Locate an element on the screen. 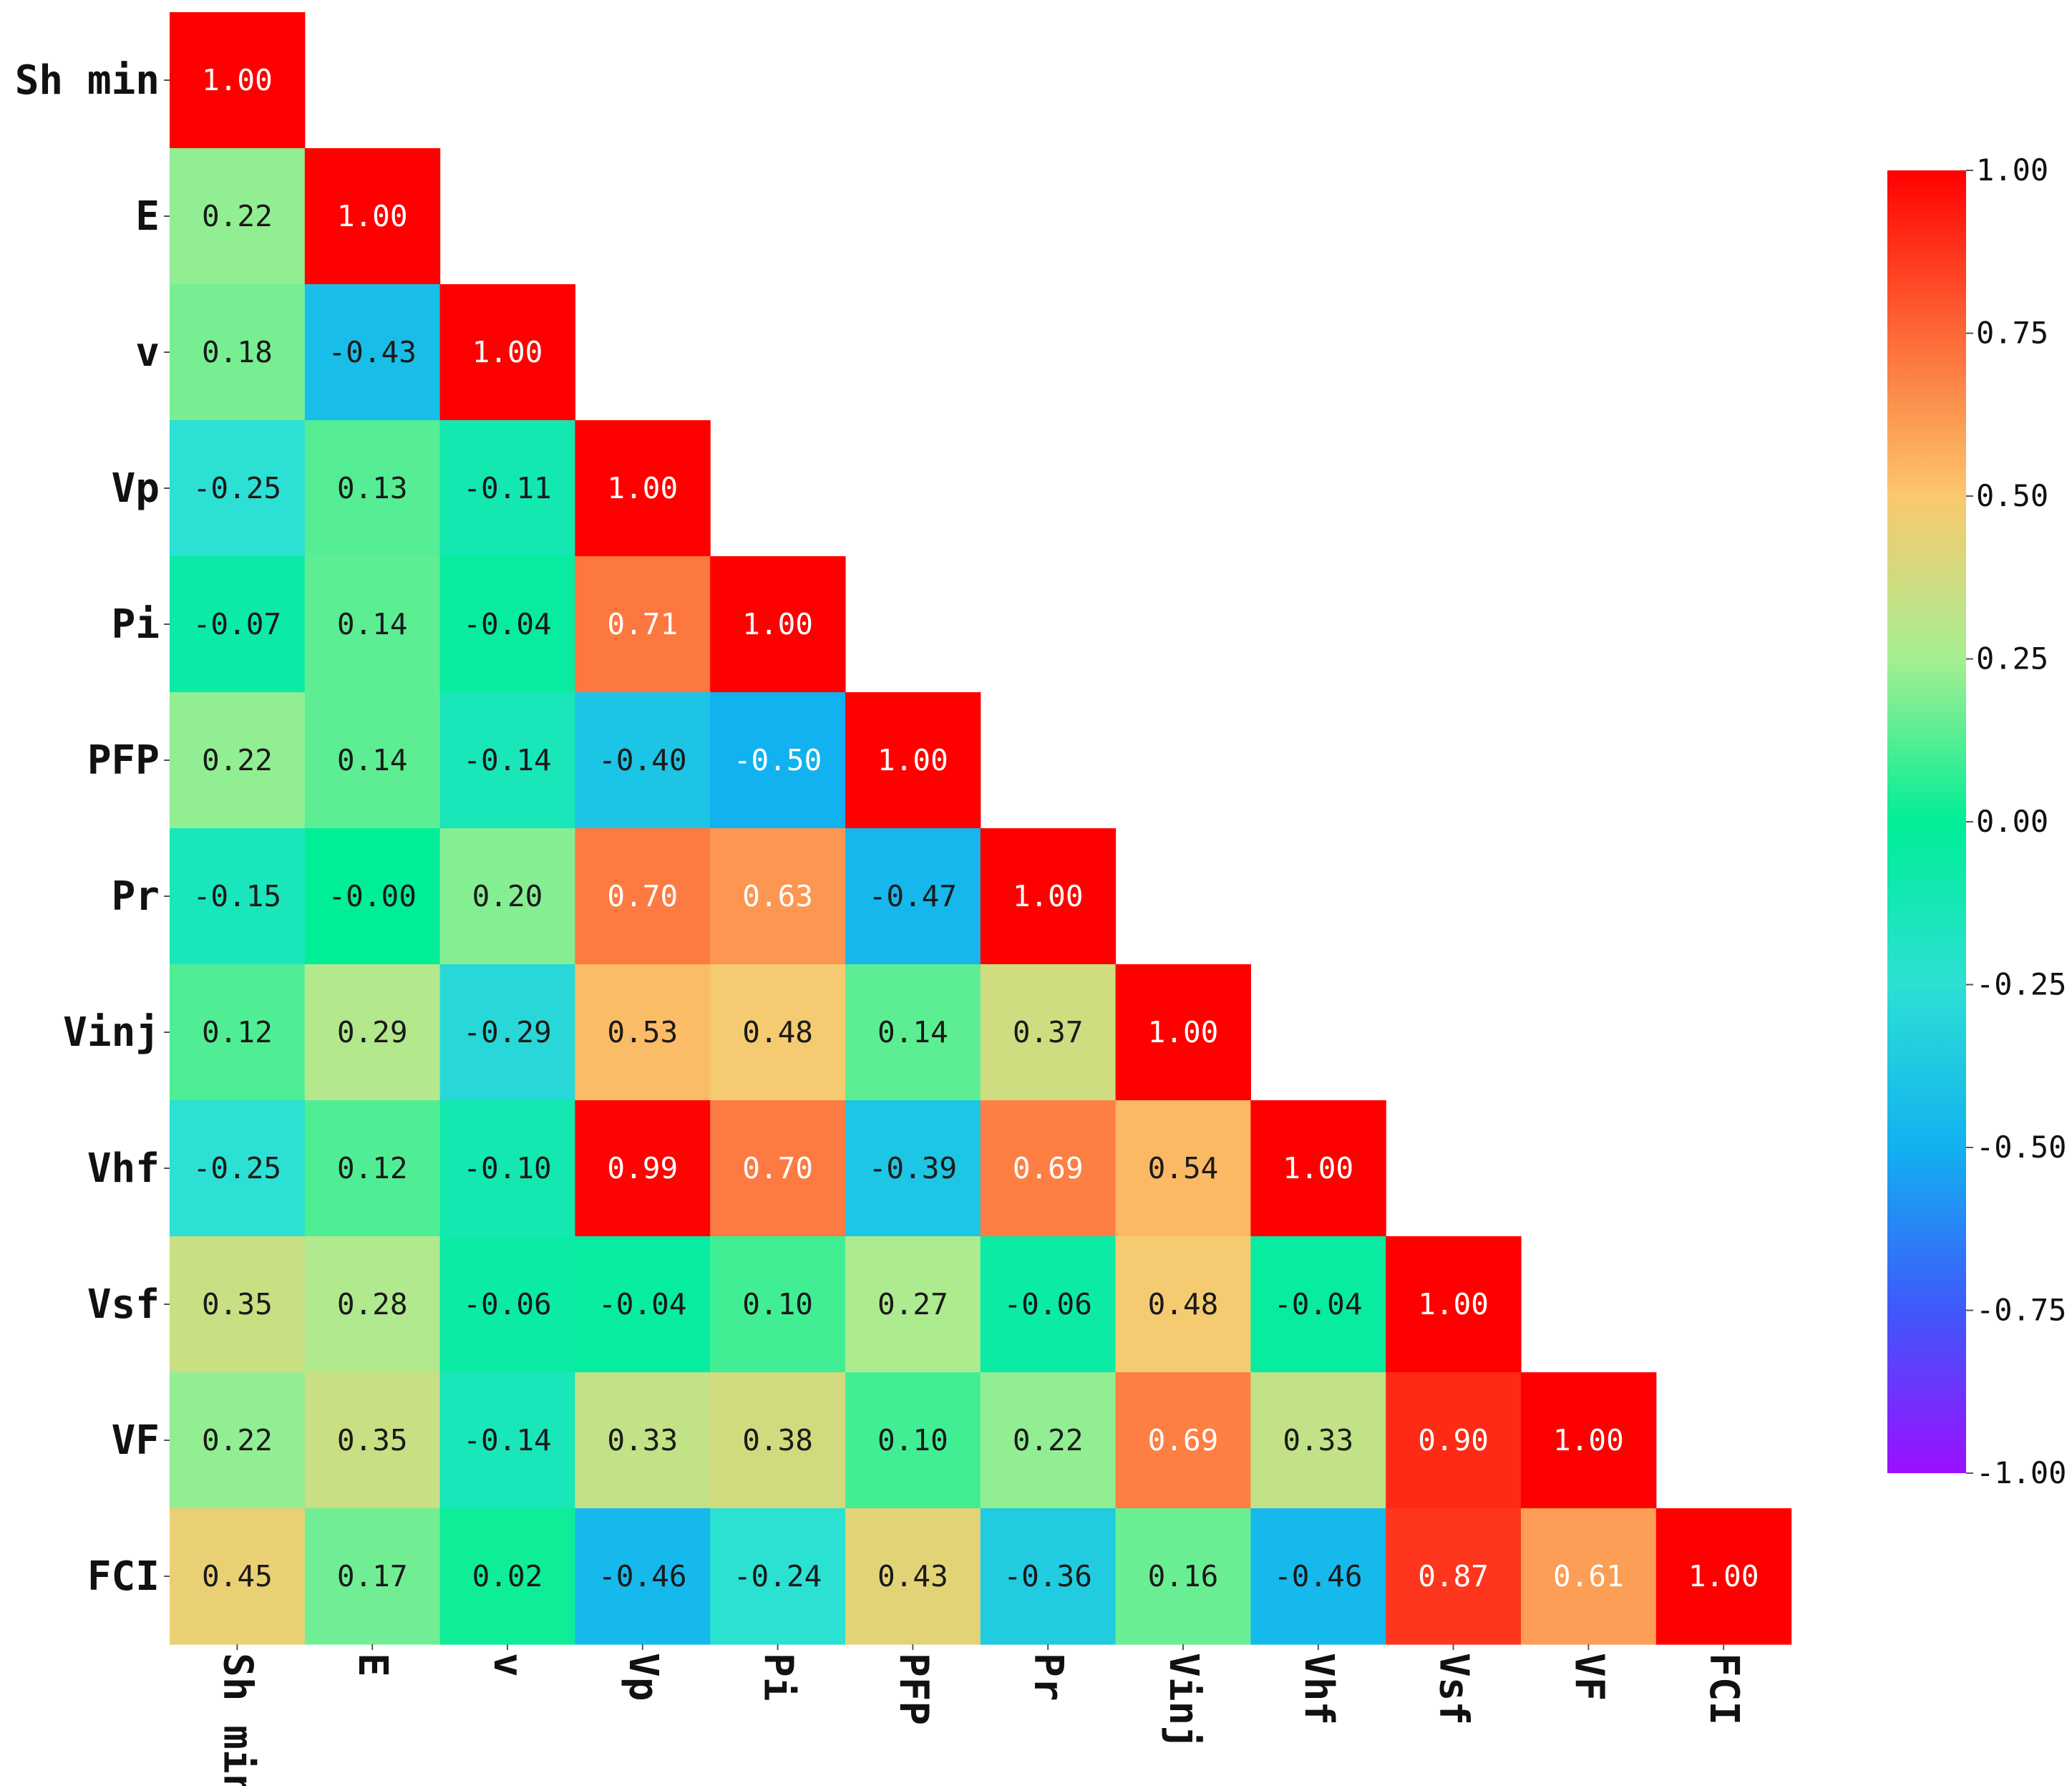 Image resolution: width=2072 pixels, height=1786 pixels. heatmap-cell-pr-sh-min is located at coordinates (238, 896).